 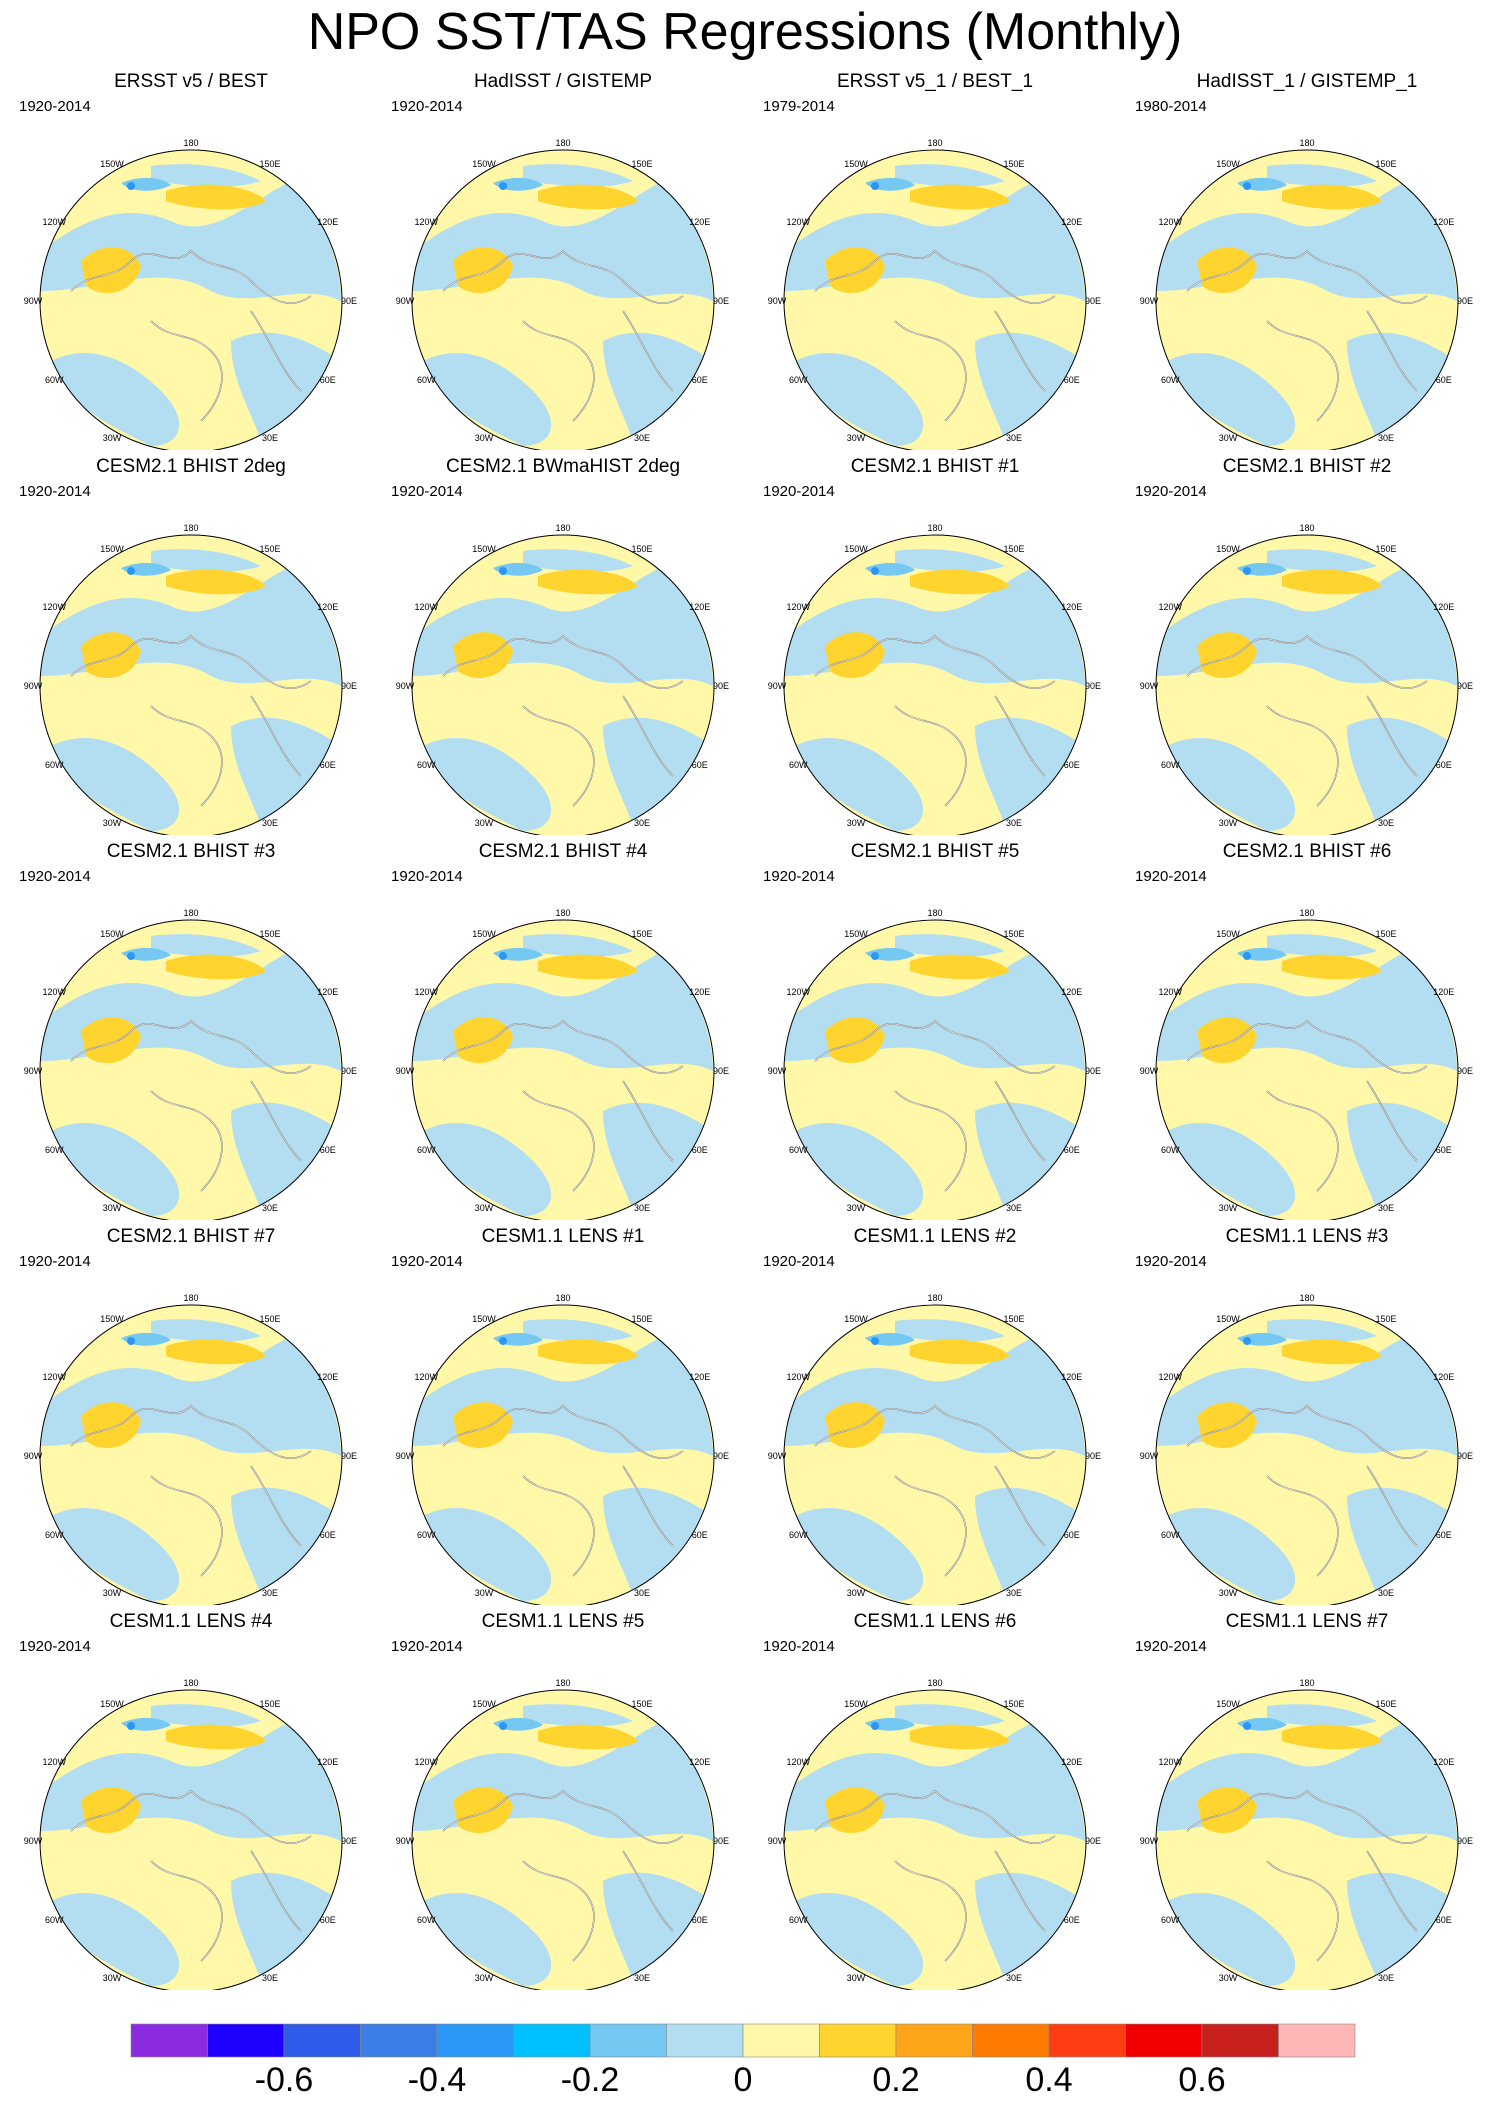 What do you see at coordinates (1307, 466) in the screenshot?
I see `panel-title: CESM2.1 BHIST #2` at bounding box center [1307, 466].